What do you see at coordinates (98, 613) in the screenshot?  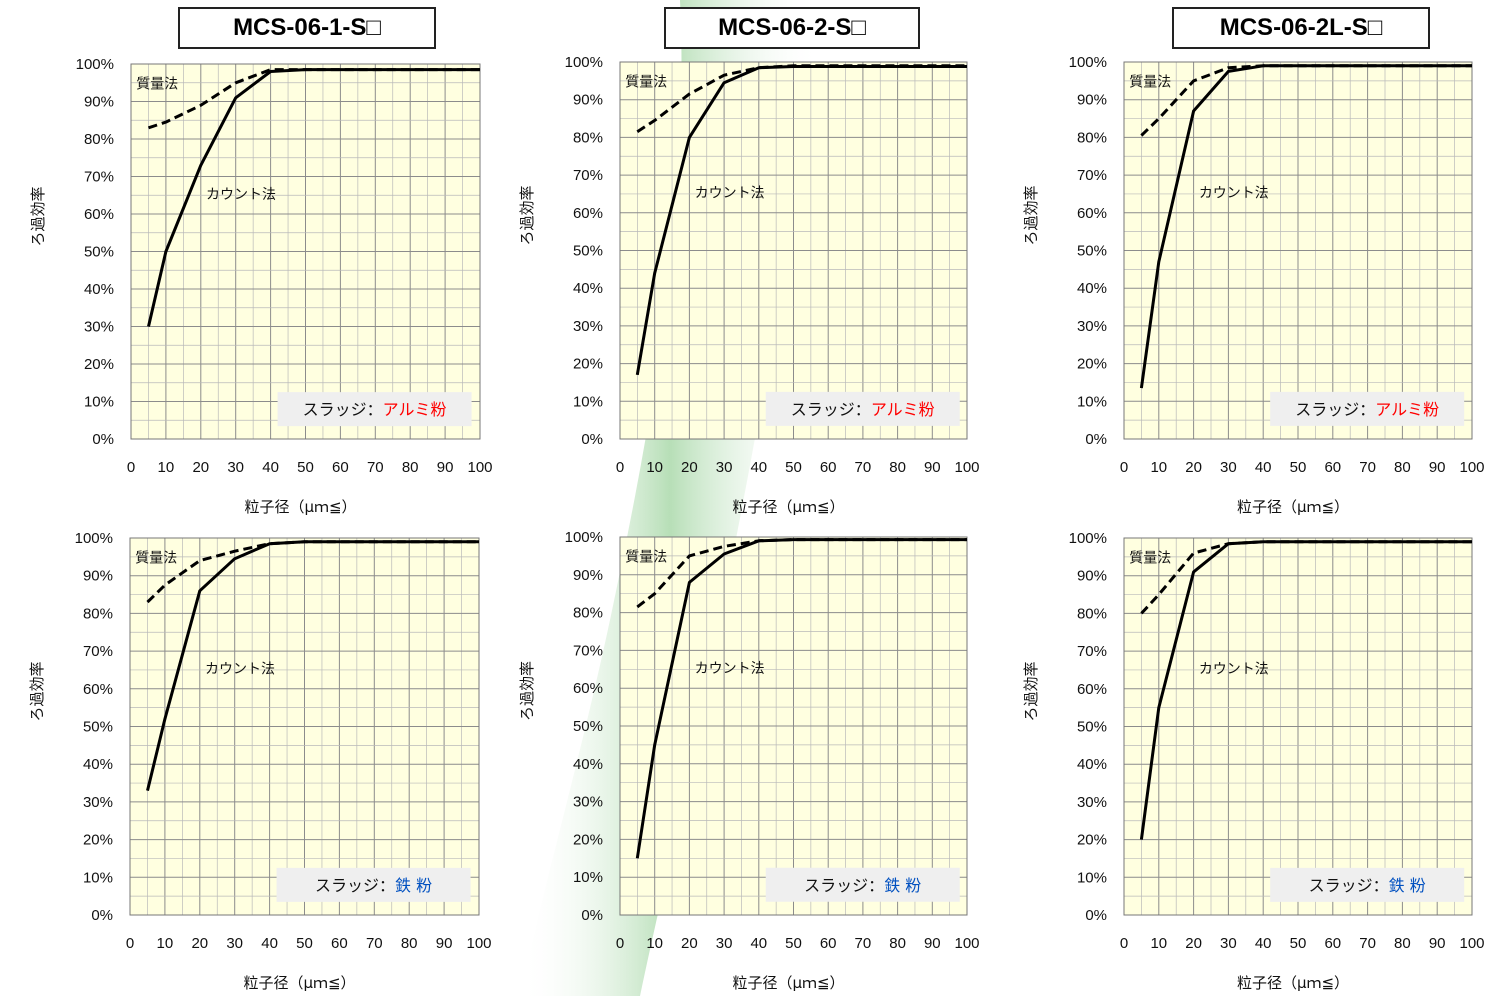 I see `y-tick-label: 80%` at bounding box center [98, 613].